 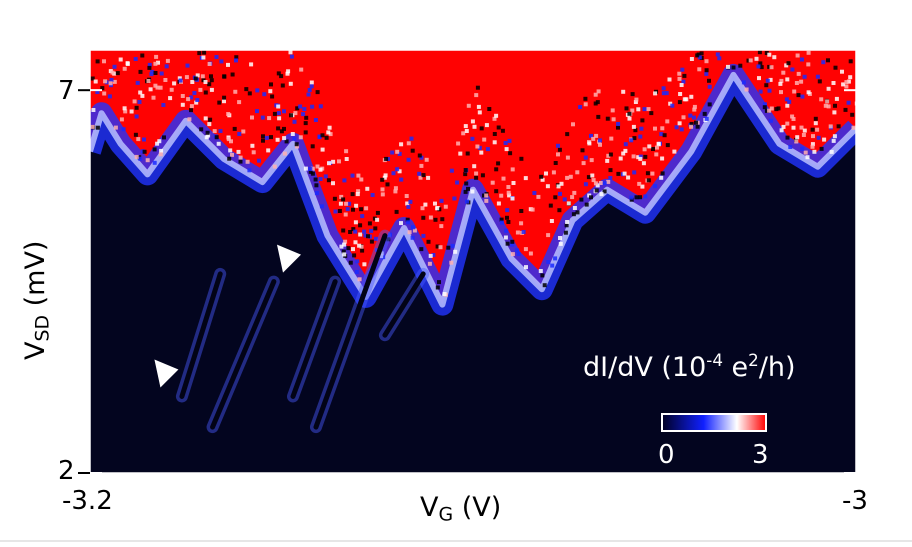 I want to click on conductance-lines, so click(x=302, y=331).